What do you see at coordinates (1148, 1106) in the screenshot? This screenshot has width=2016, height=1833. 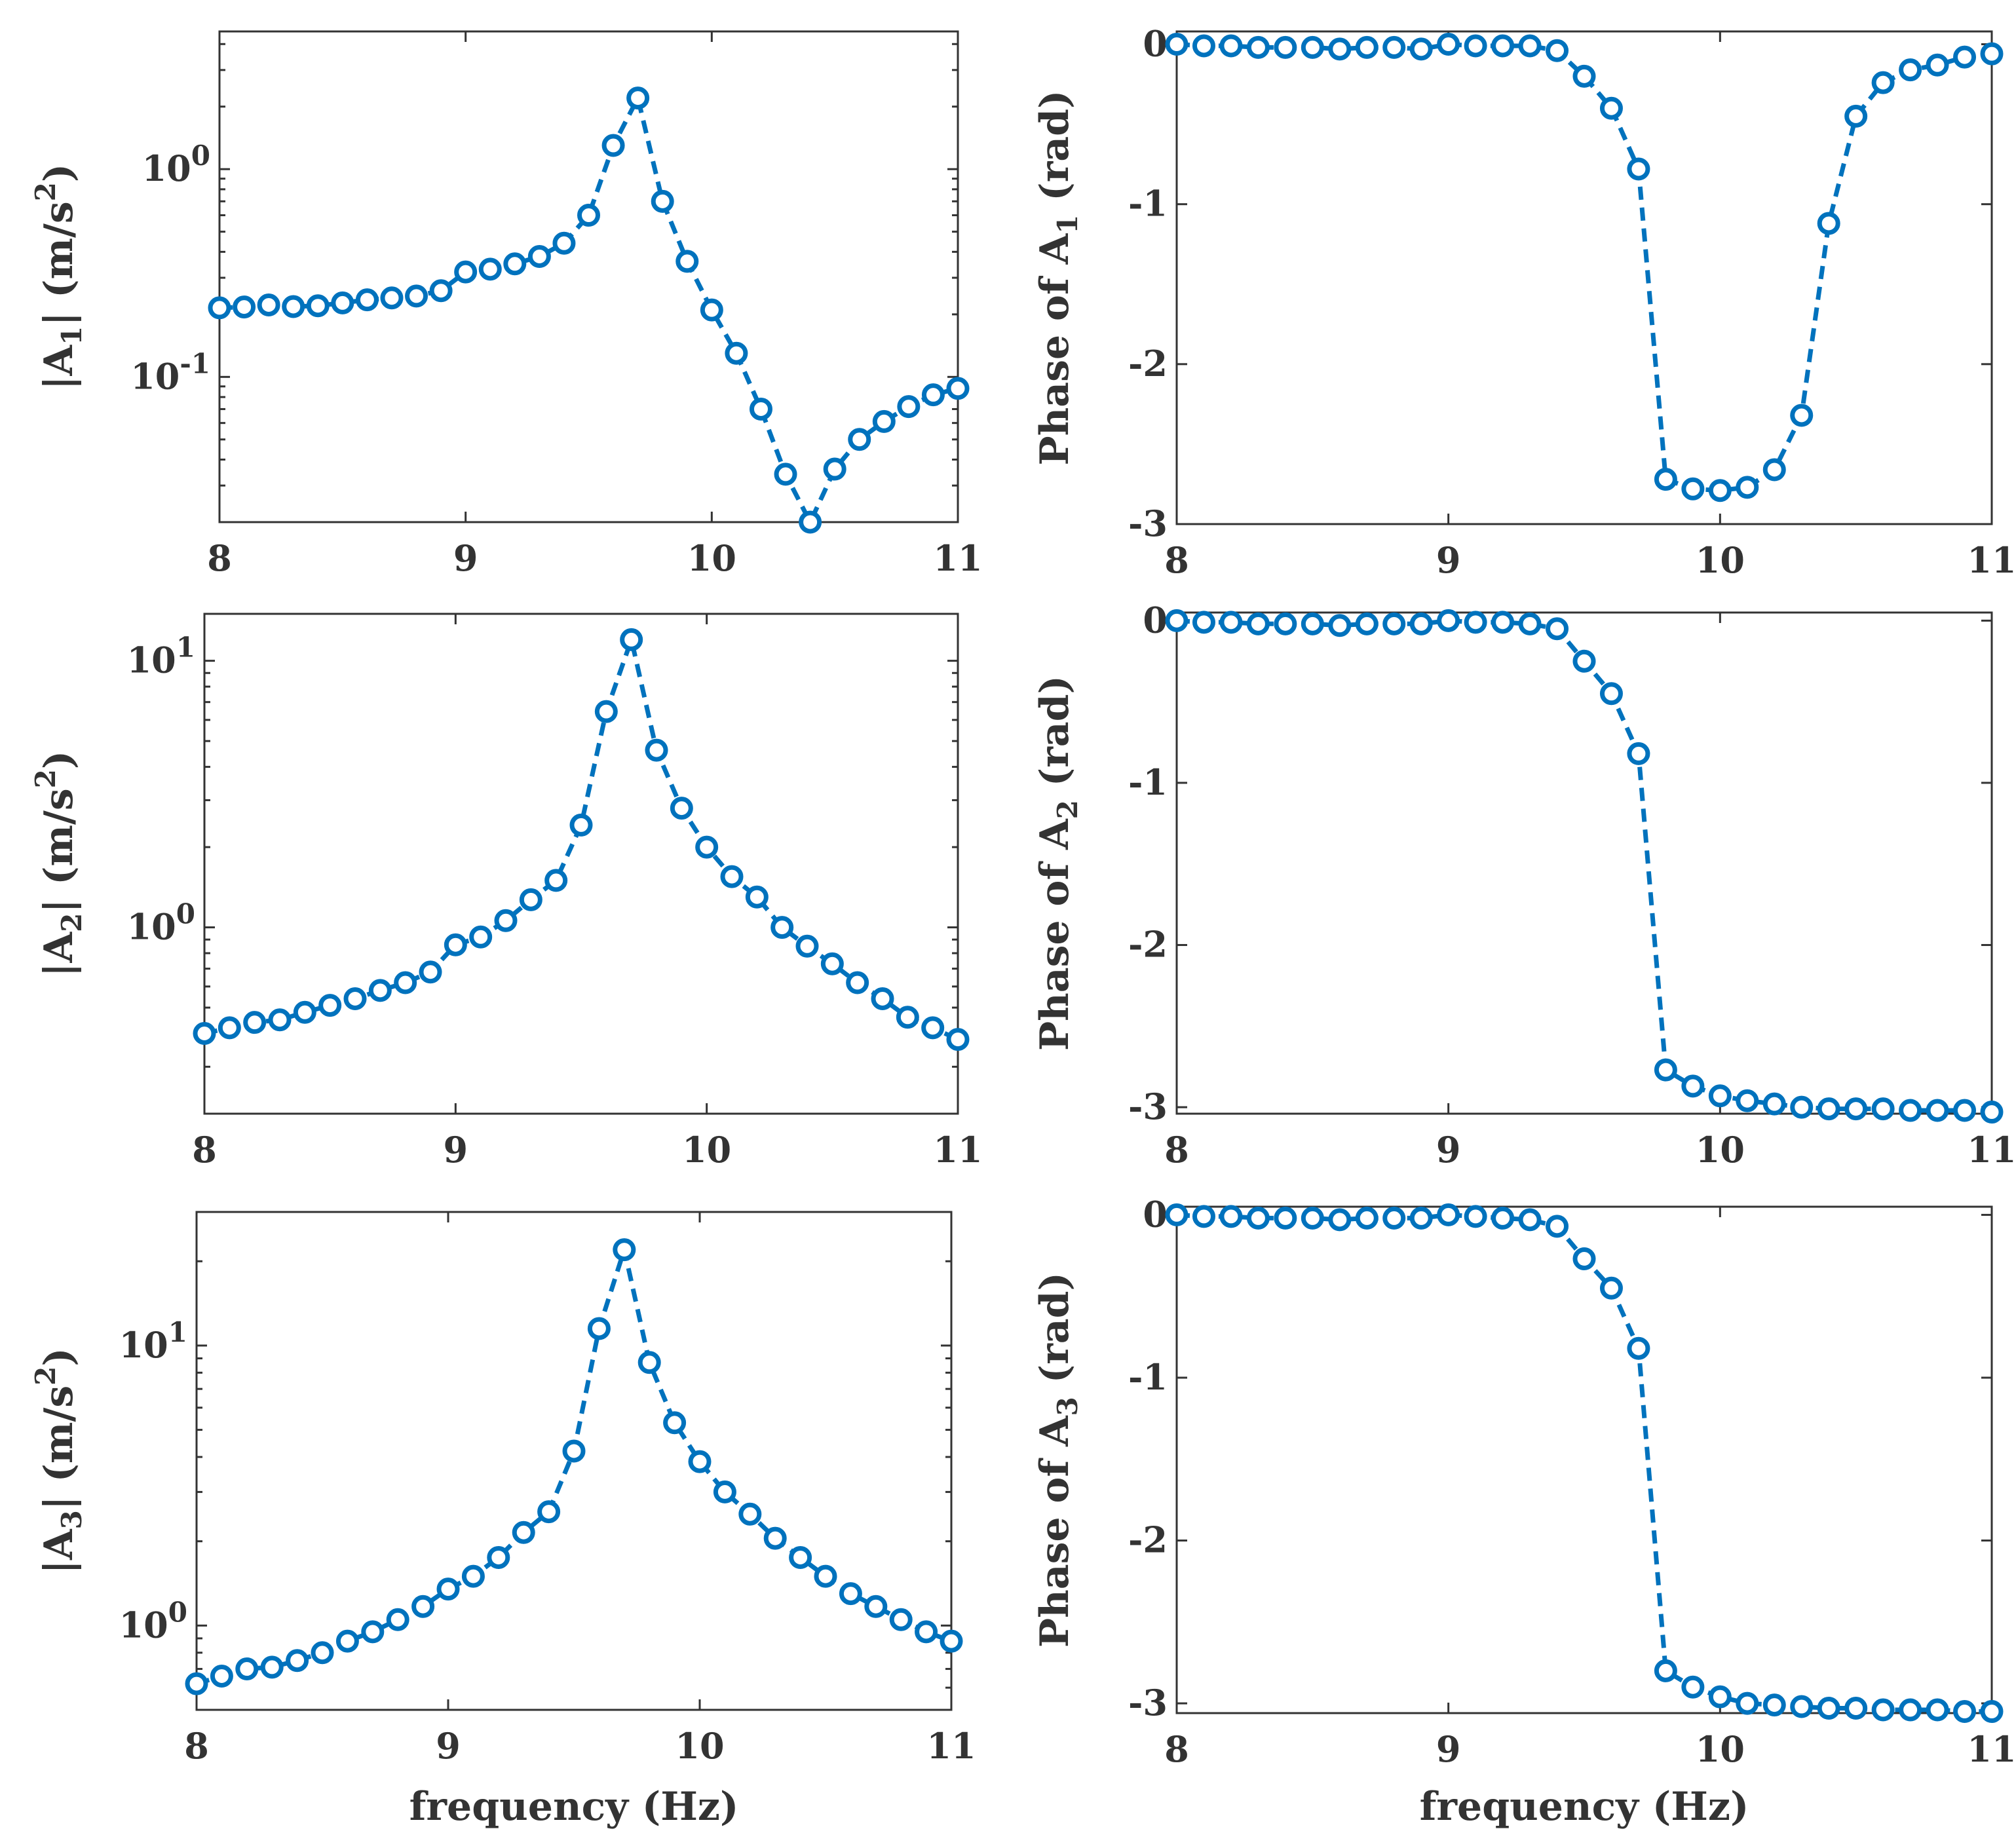 I see `y-tick-label: -3` at bounding box center [1148, 1106].